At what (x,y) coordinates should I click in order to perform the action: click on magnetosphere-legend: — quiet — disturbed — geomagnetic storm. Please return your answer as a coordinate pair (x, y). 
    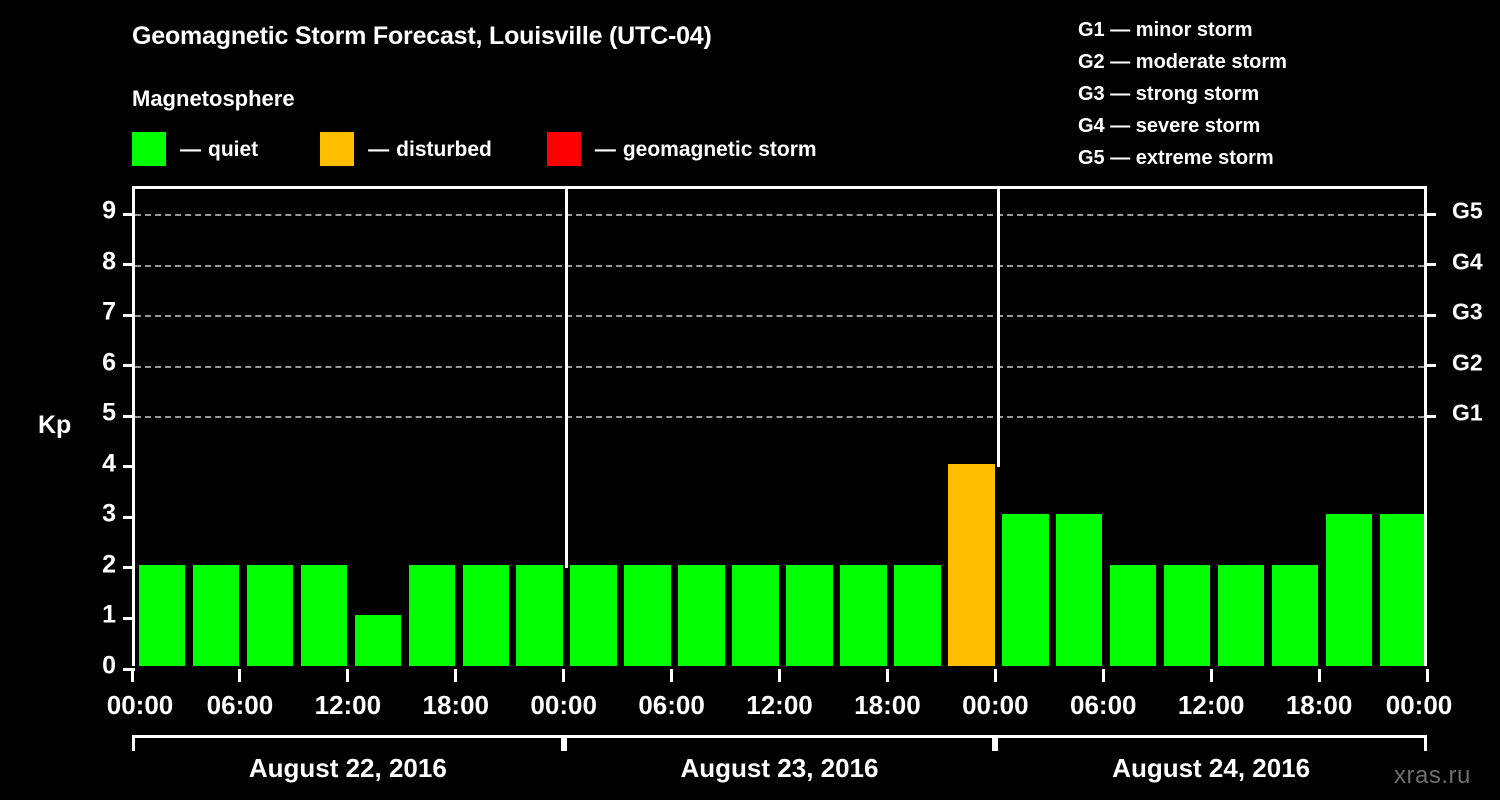
    Looking at the image, I should click on (474, 149).